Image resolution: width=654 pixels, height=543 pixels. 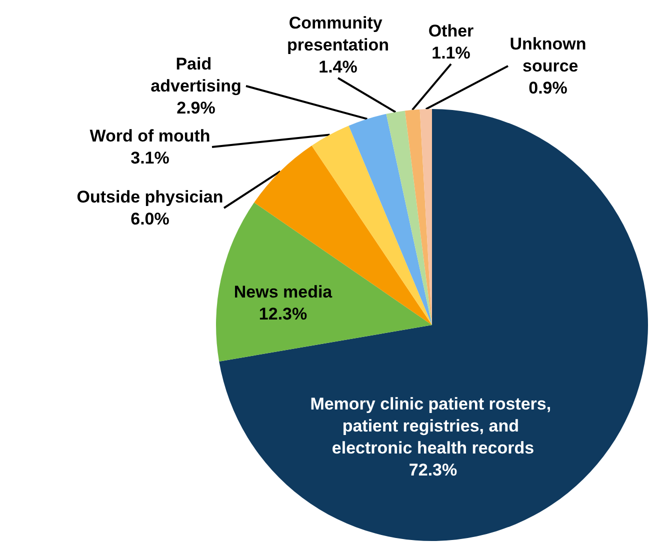 What do you see at coordinates (196, 75) in the screenshot?
I see `slice-label: Paid advertising` at bounding box center [196, 75].